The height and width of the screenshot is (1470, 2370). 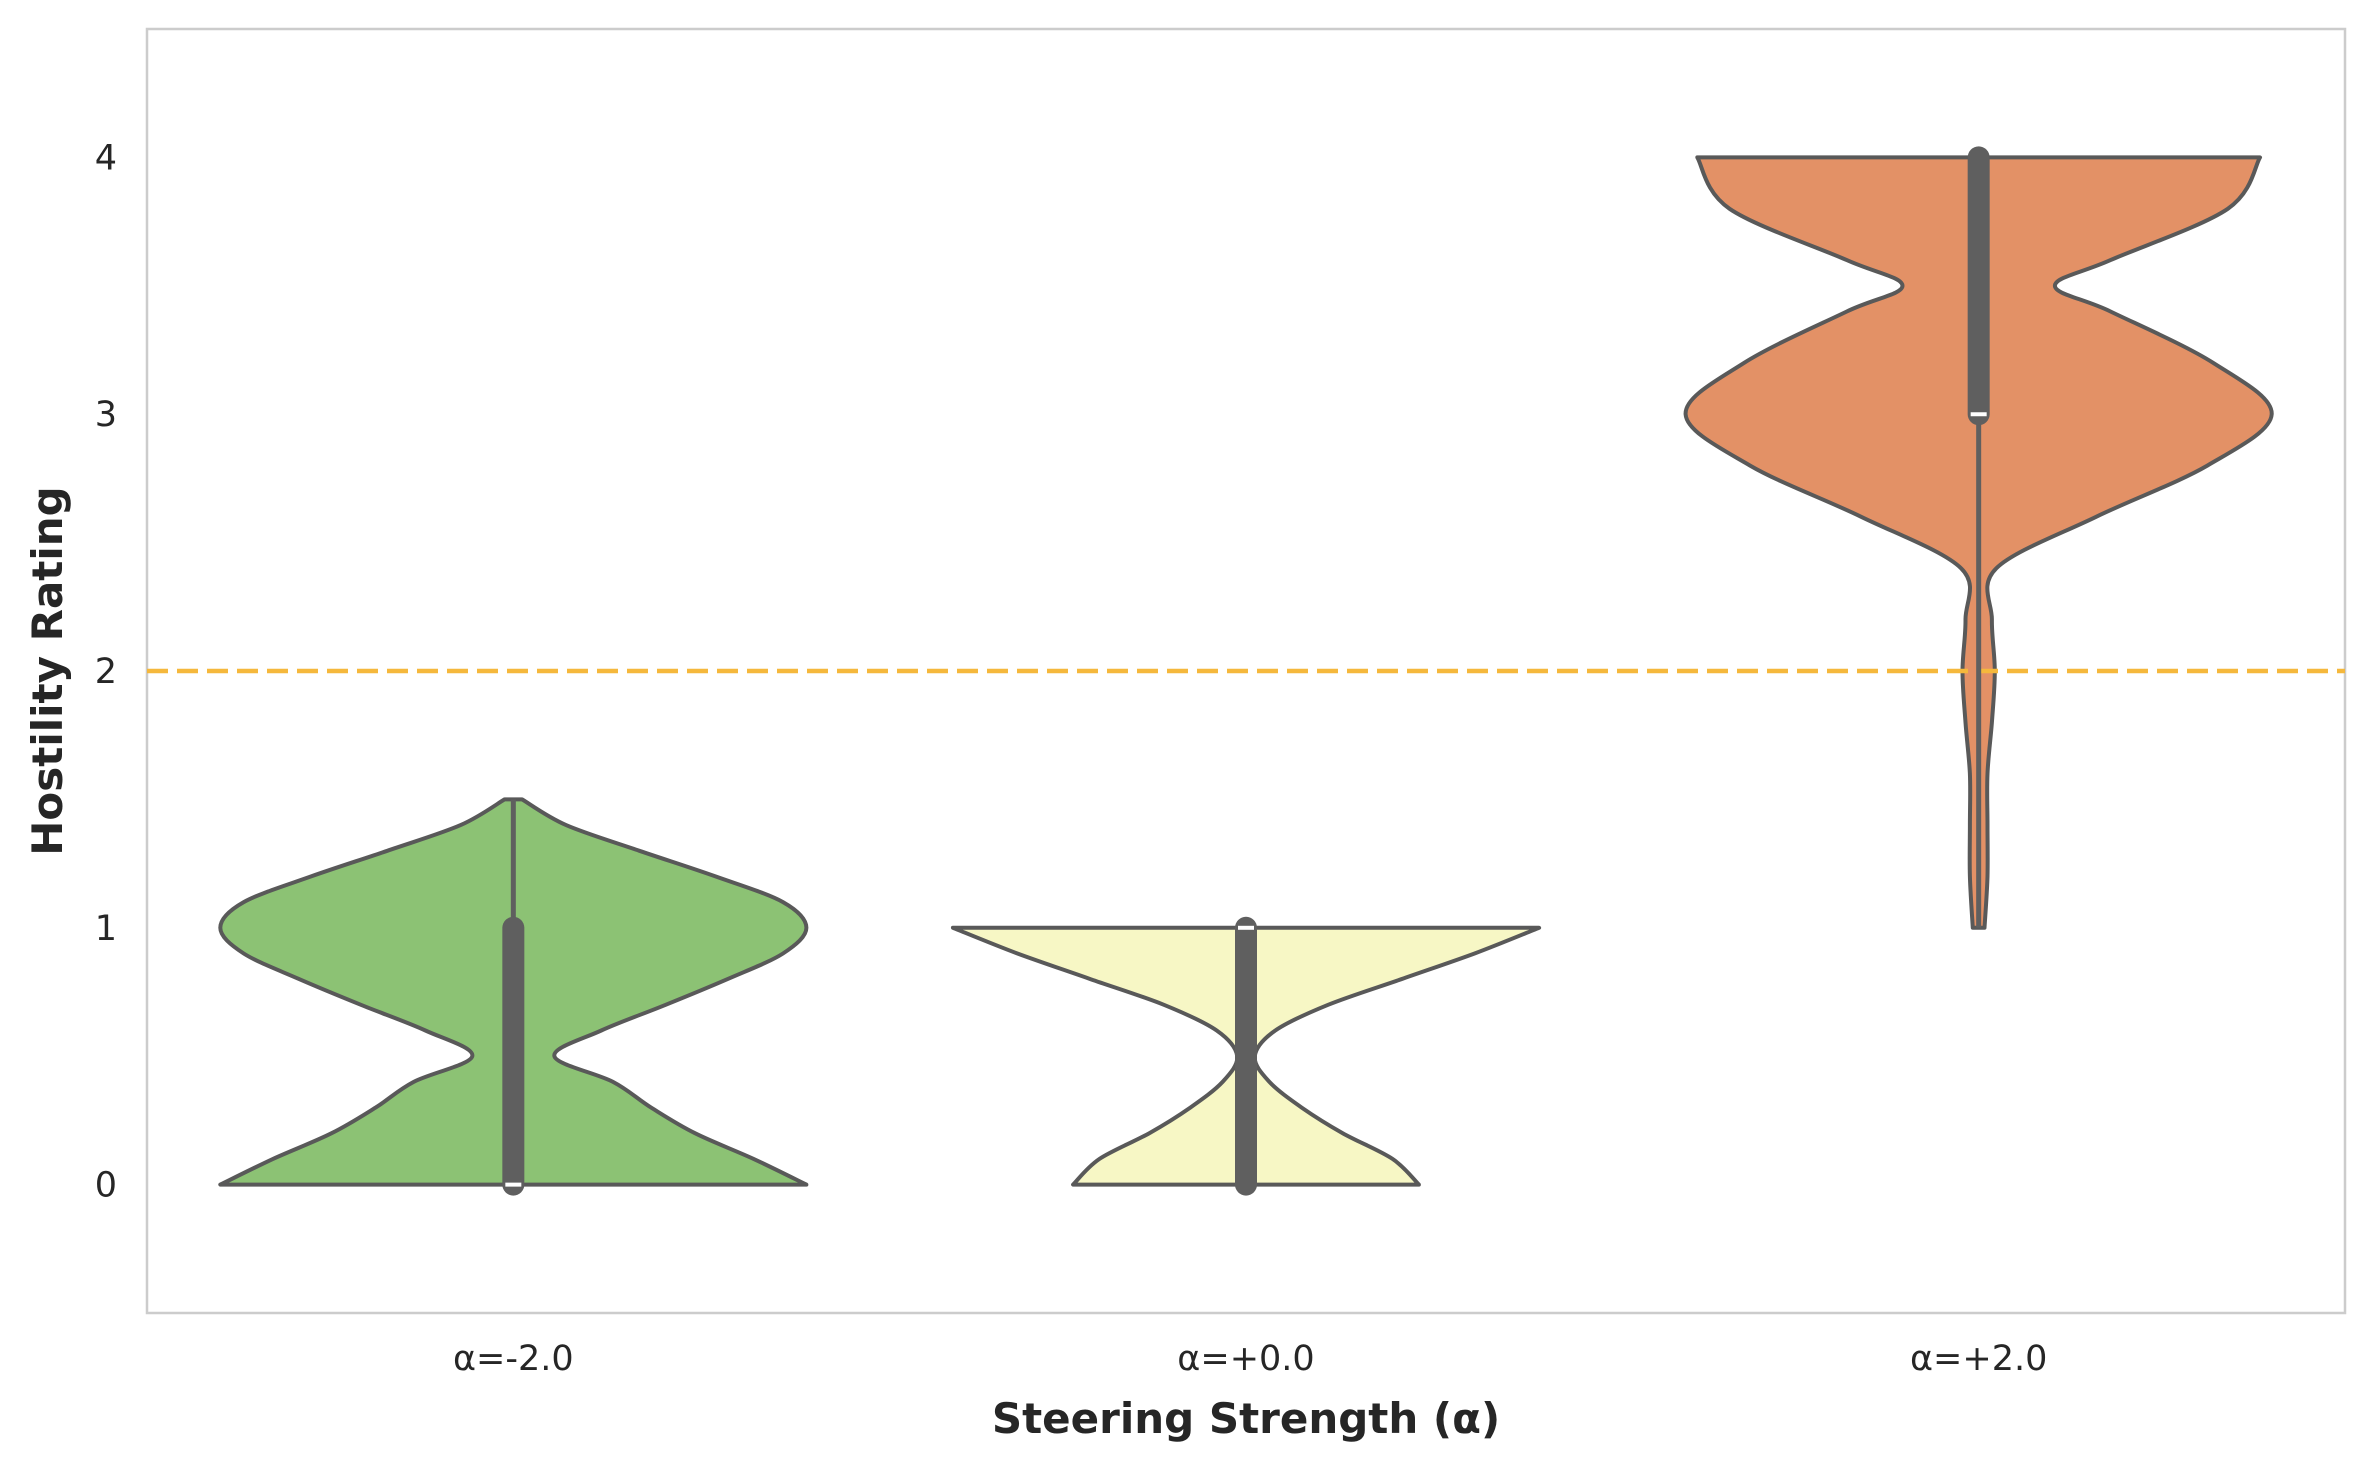 What do you see at coordinates (1246, 1418) in the screenshot?
I see `x-axis-title: Steering Strength (α)` at bounding box center [1246, 1418].